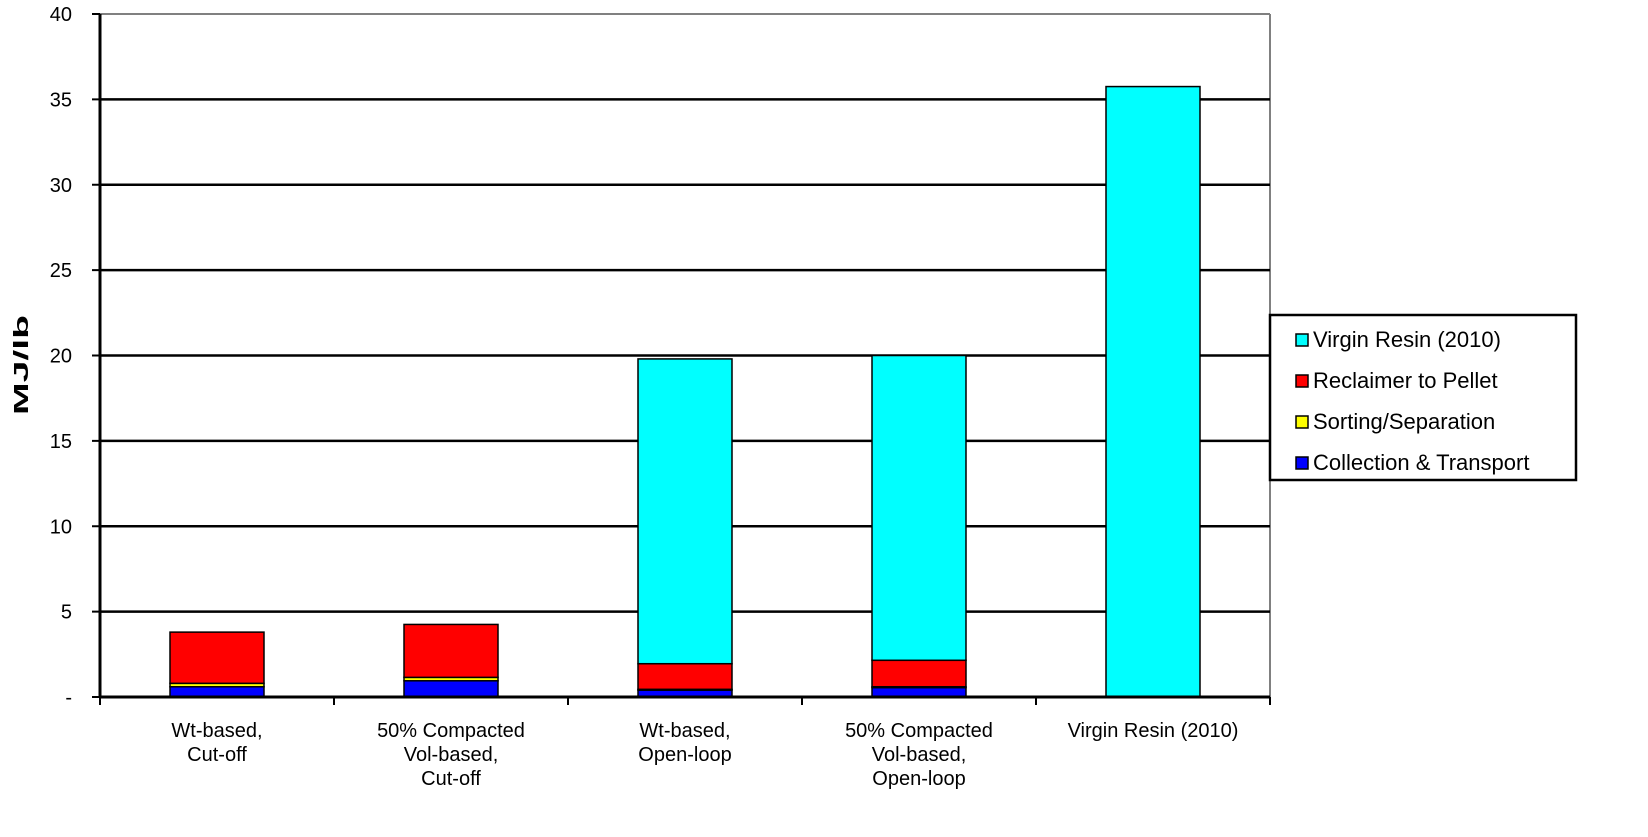 This screenshot has width=1648, height=837. Describe the element at coordinates (68, 698) in the screenshot. I see `y-tick-label: -` at that location.